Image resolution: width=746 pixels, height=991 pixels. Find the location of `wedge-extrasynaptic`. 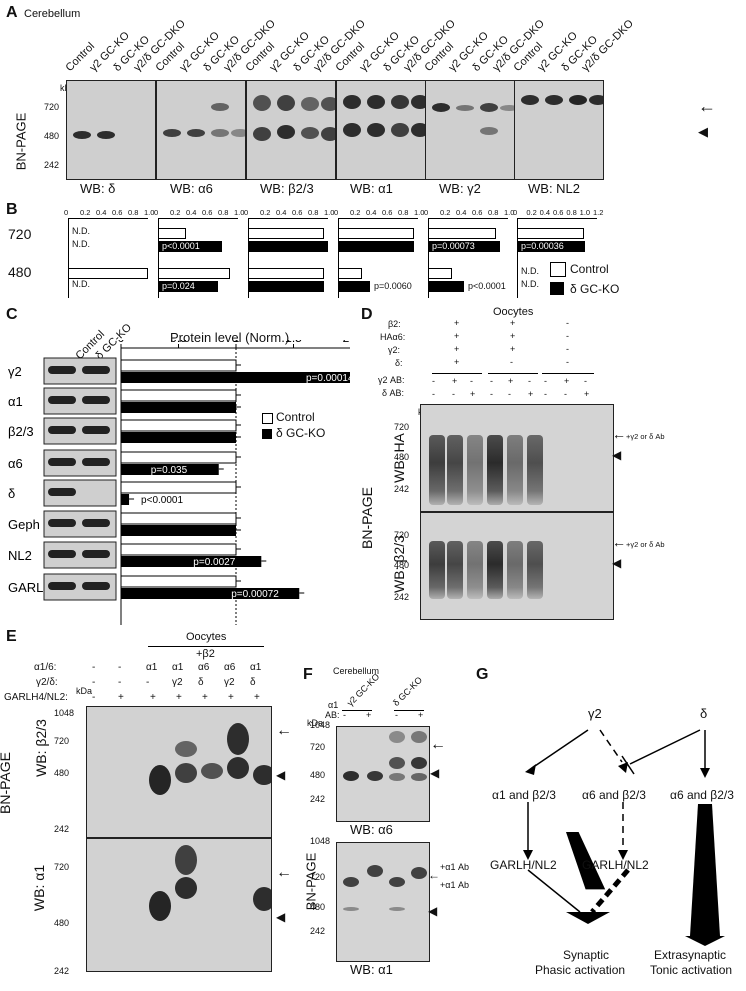

wedge-extrasynaptic is located at coordinates (705, 870).